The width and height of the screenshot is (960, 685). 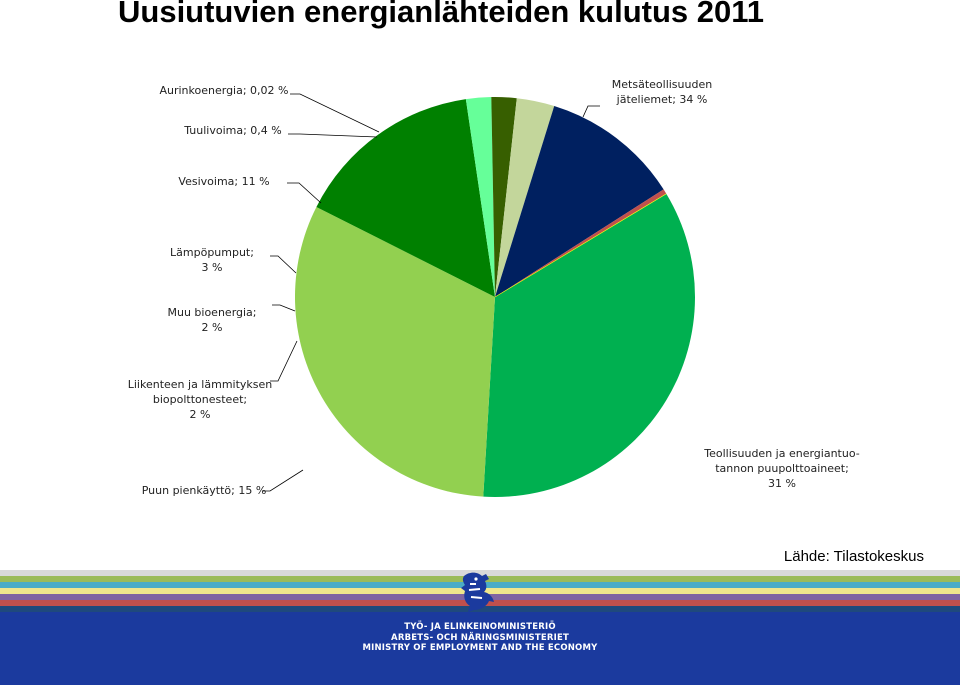 I want to click on slice-label-line: biopolttonesteet;, so click(x=200, y=399).